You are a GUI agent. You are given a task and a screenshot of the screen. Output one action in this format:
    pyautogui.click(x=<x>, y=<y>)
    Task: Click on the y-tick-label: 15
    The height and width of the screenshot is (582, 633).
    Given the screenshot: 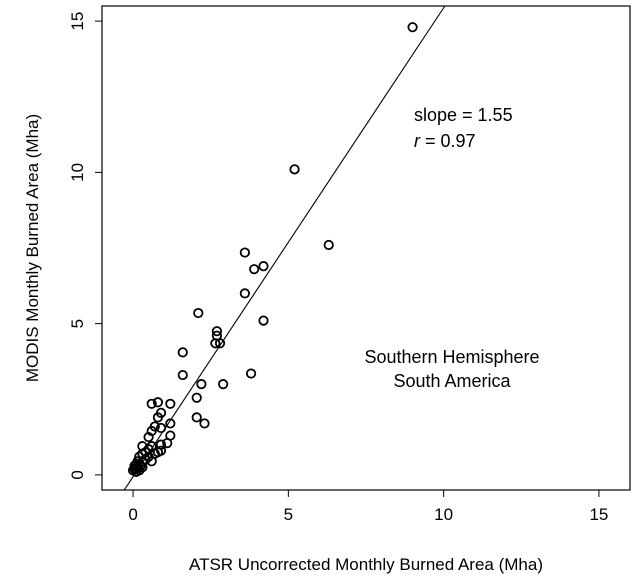 What is the action you would take?
    pyautogui.click(x=77, y=21)
    